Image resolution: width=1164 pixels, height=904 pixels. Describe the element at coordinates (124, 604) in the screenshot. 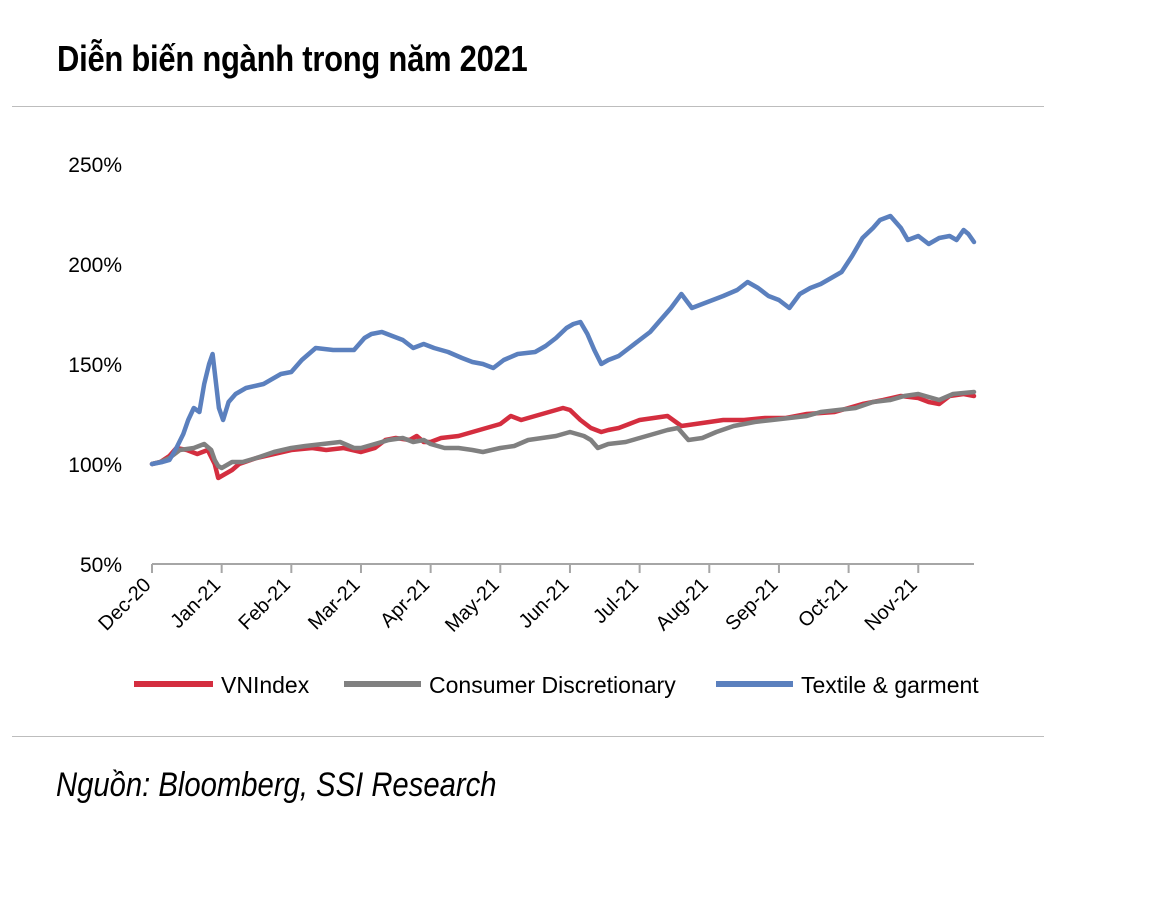

I see `x-tick-label: Dec-20` at that location.